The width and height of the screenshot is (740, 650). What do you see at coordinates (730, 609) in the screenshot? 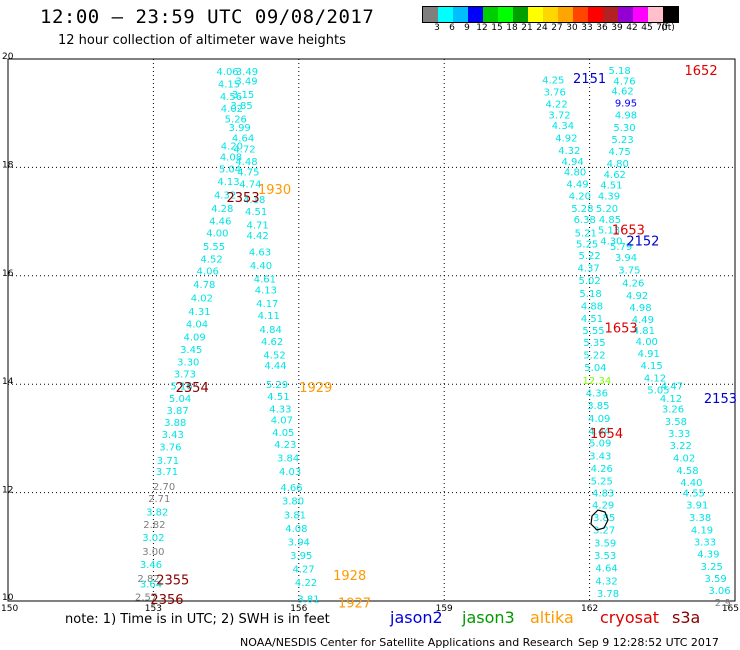
I see `lon-tick-label: 165` at bounding box center [730, 609].